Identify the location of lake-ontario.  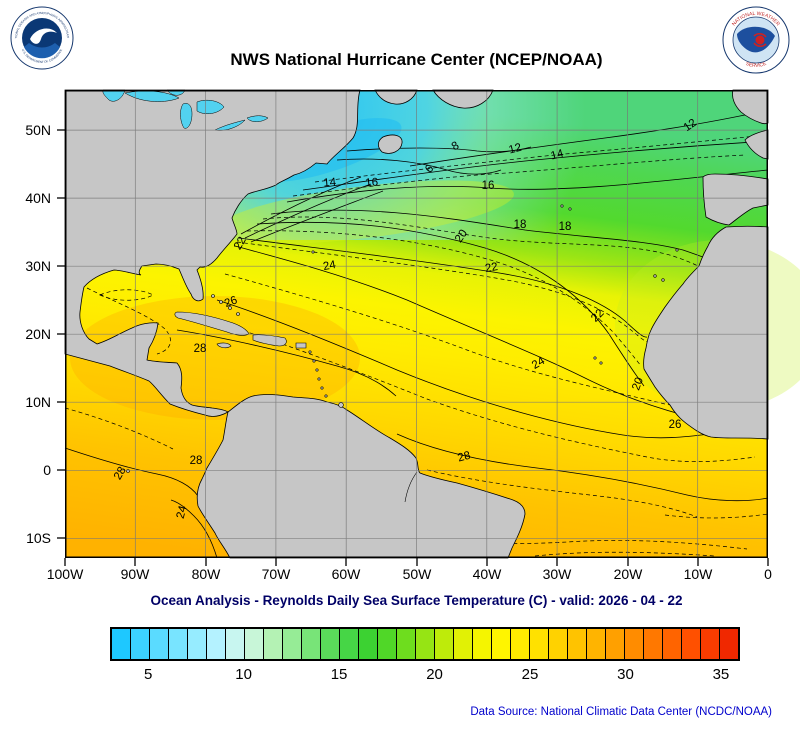
(257, 118).